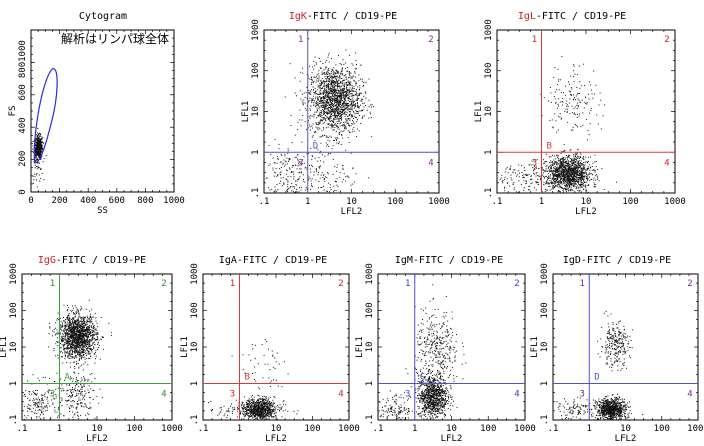 This screenshot has height=446, width=704. I want to click on y-tick-label: .1, so click(256, 193).